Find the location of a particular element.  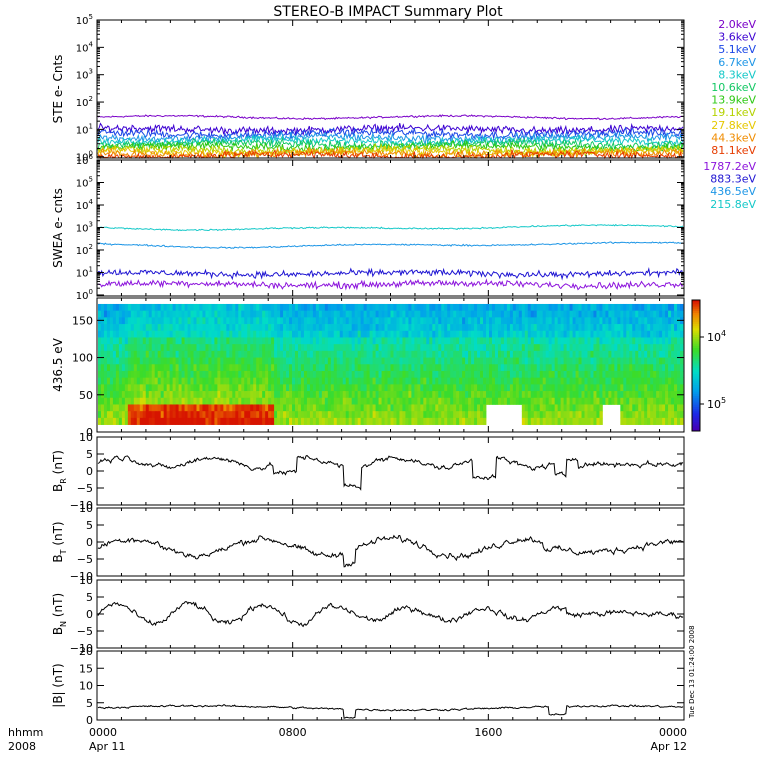

series-br is located at coordinates (390, 472).